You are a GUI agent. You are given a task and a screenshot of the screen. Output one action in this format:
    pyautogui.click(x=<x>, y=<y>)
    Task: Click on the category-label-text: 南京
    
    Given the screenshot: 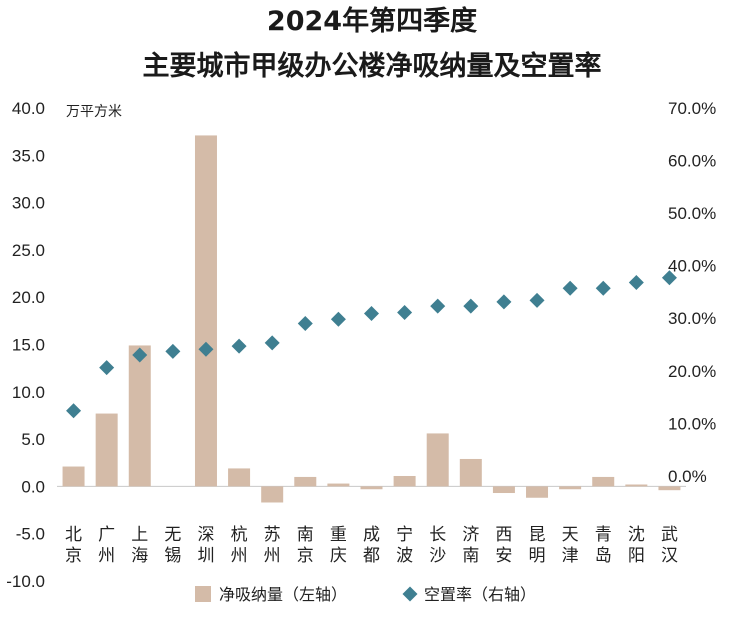 What is the action you would take?
    pyautogui.click(x=305, y=545)
    